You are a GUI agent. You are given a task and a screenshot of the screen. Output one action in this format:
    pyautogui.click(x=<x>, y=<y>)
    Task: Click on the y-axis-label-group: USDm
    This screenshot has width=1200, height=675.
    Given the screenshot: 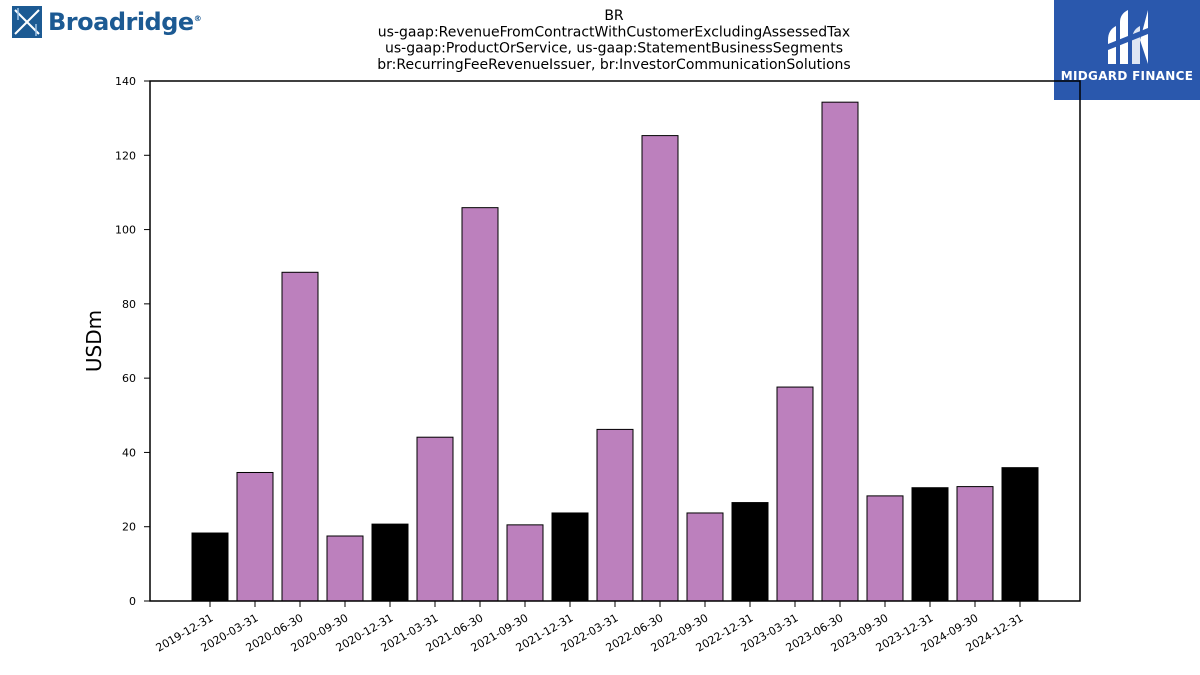 What is the action you would take?
    pyautogui.click(x=94, y=341)
    